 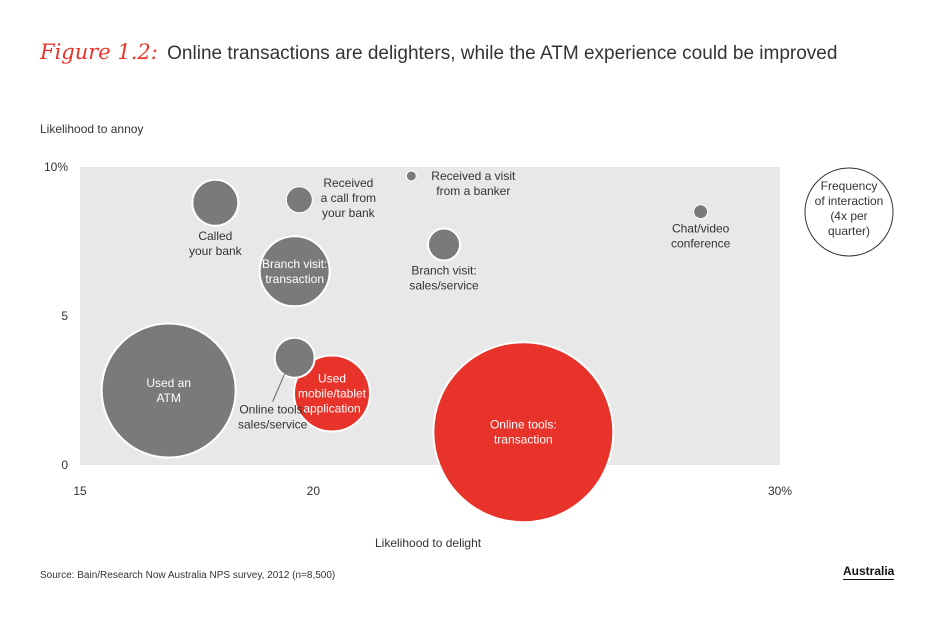 What do you see at coordinates (849, 186) in the screenshot?
I see `size-legend-text: Frequency` at bounding box center [849, 186].